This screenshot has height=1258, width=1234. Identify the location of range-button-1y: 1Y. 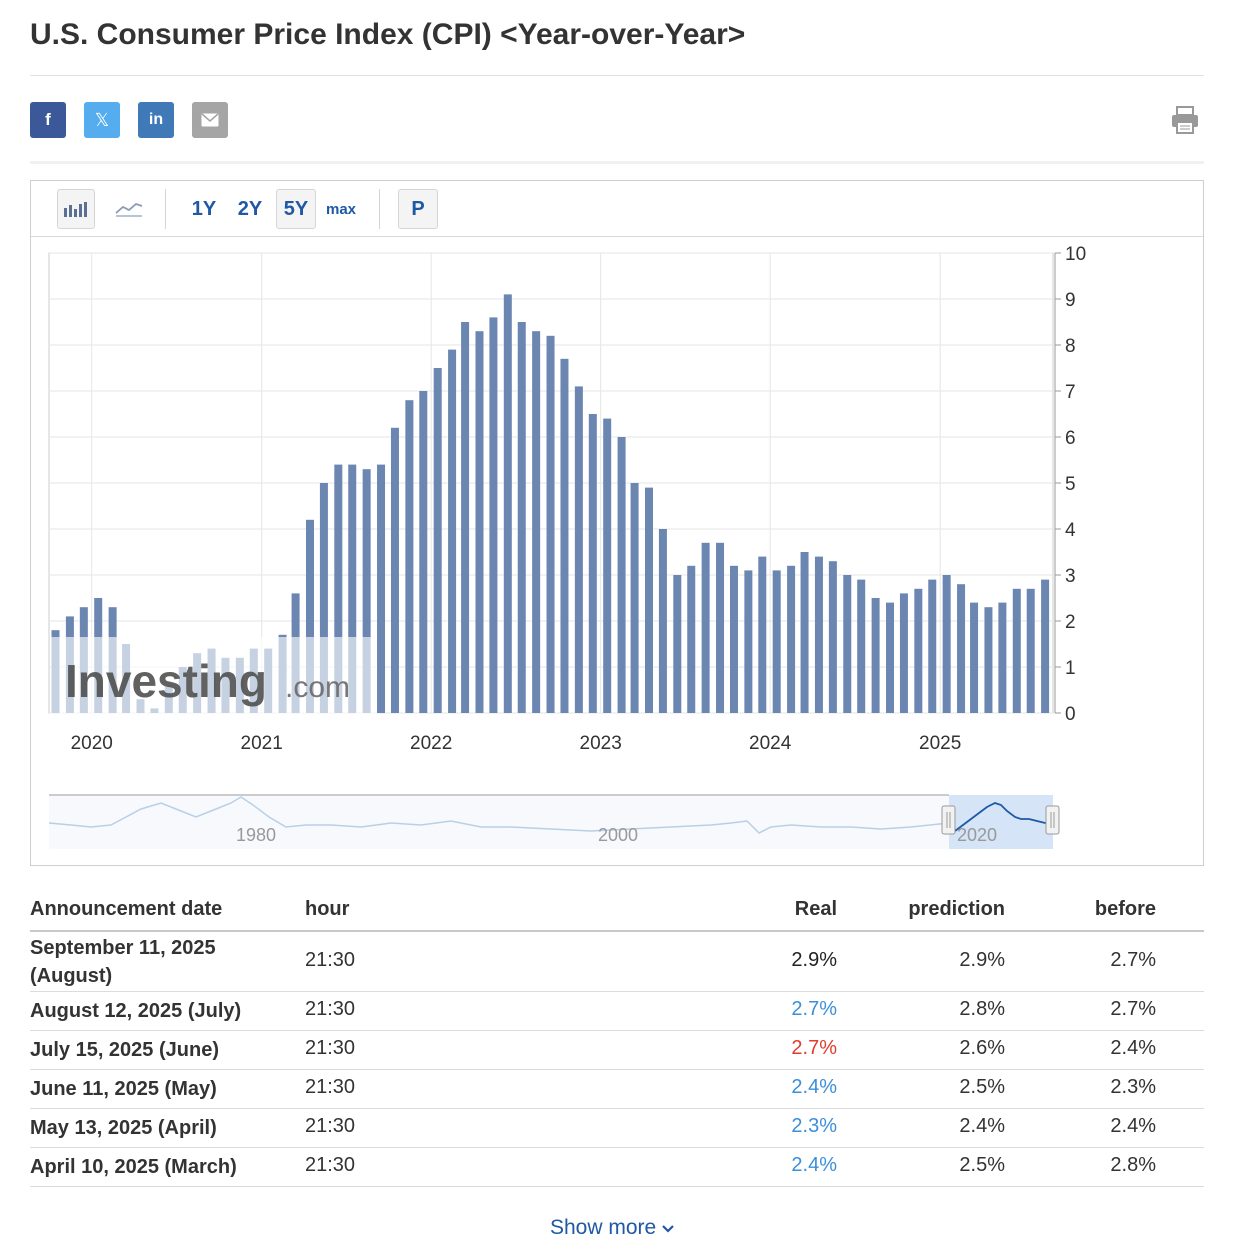
(204, 209).